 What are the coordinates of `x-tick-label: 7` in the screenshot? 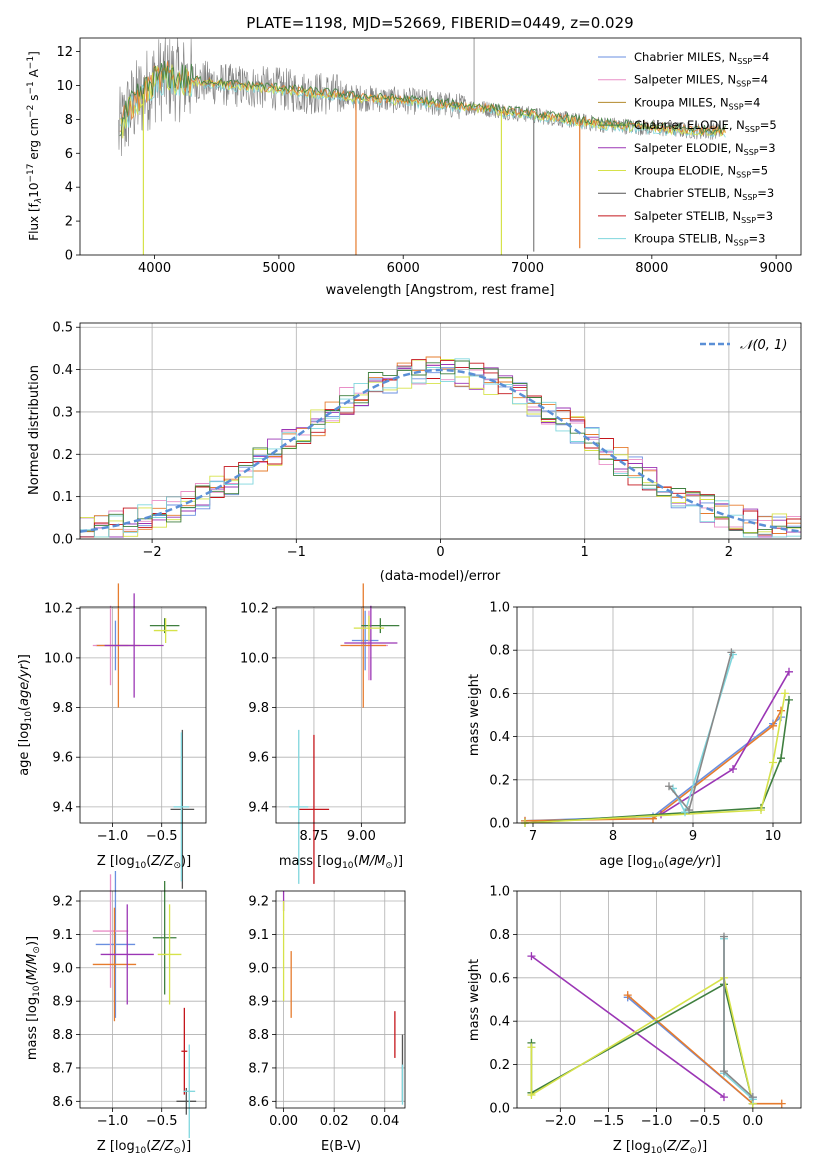 It's located at (533, 836).